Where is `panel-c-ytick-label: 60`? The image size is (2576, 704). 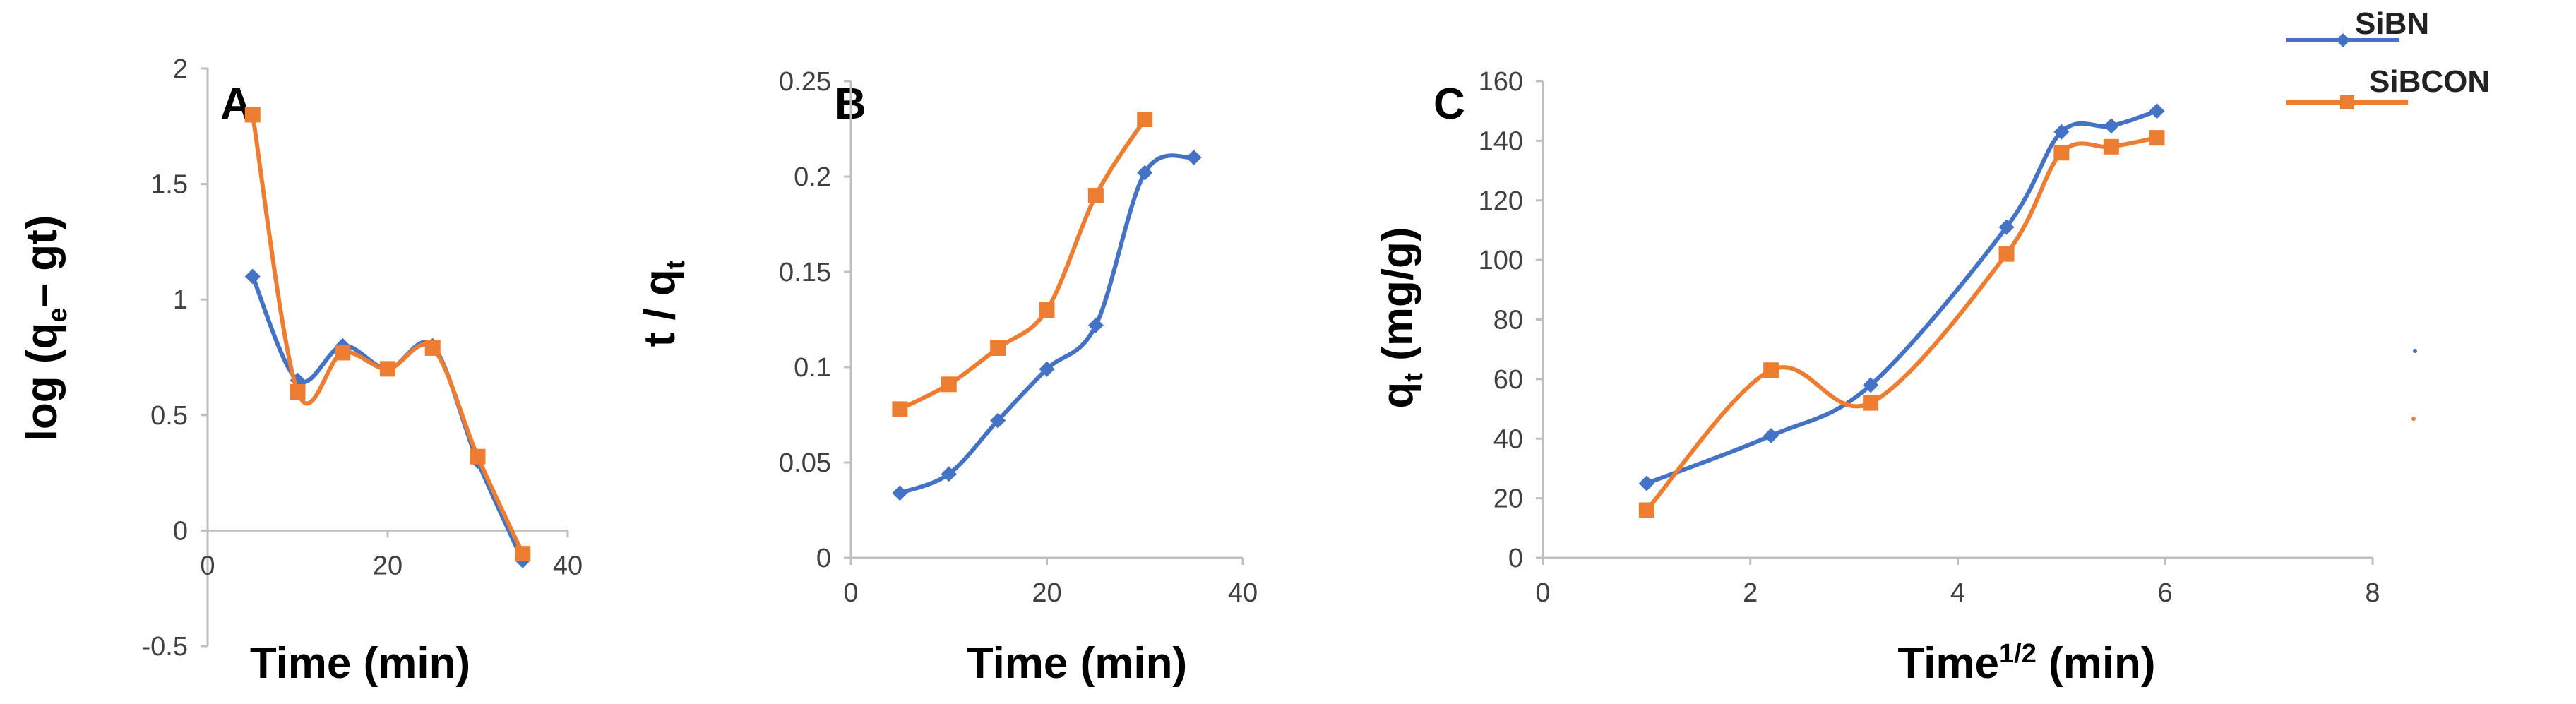 panel-c-ytick-label: 60 is located at coordinates (1508, 380).